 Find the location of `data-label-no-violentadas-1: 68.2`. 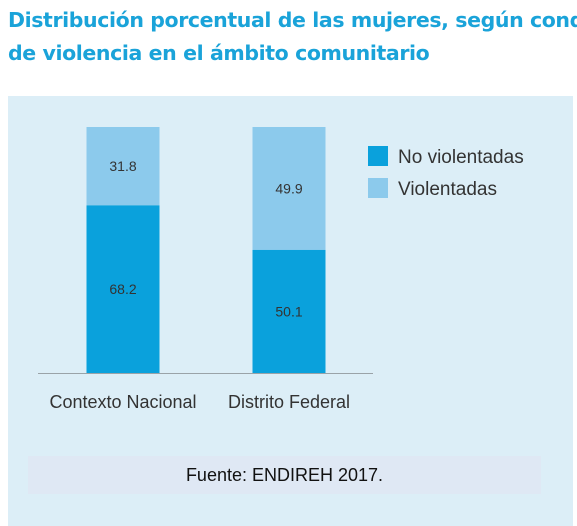

data-label-no-violentadas-1: 68.2 is located at coordinates (122, 289).